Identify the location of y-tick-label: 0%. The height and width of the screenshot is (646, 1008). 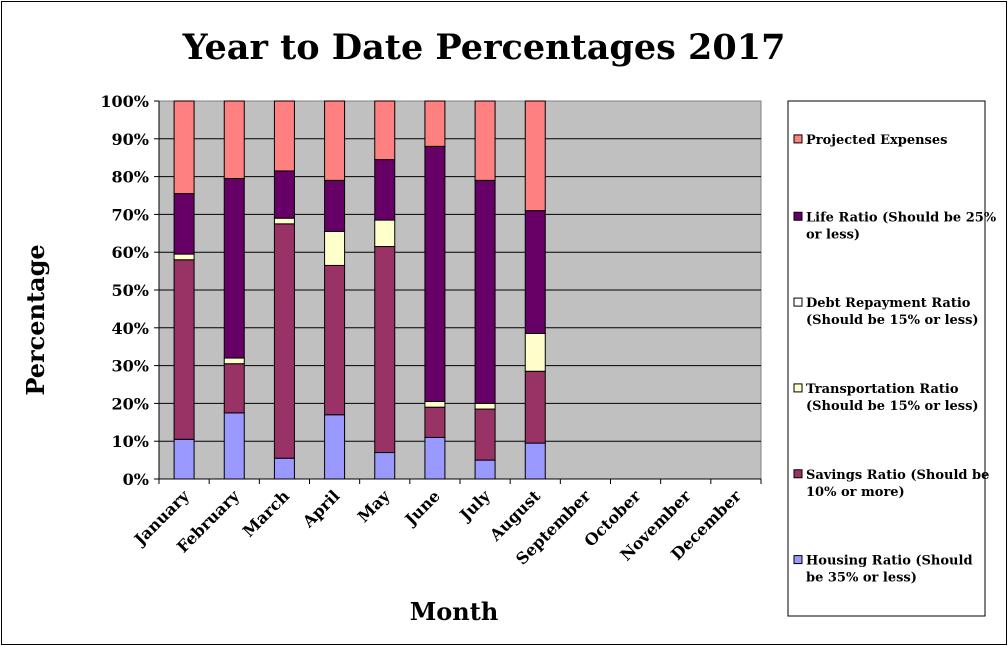
(136, 479).